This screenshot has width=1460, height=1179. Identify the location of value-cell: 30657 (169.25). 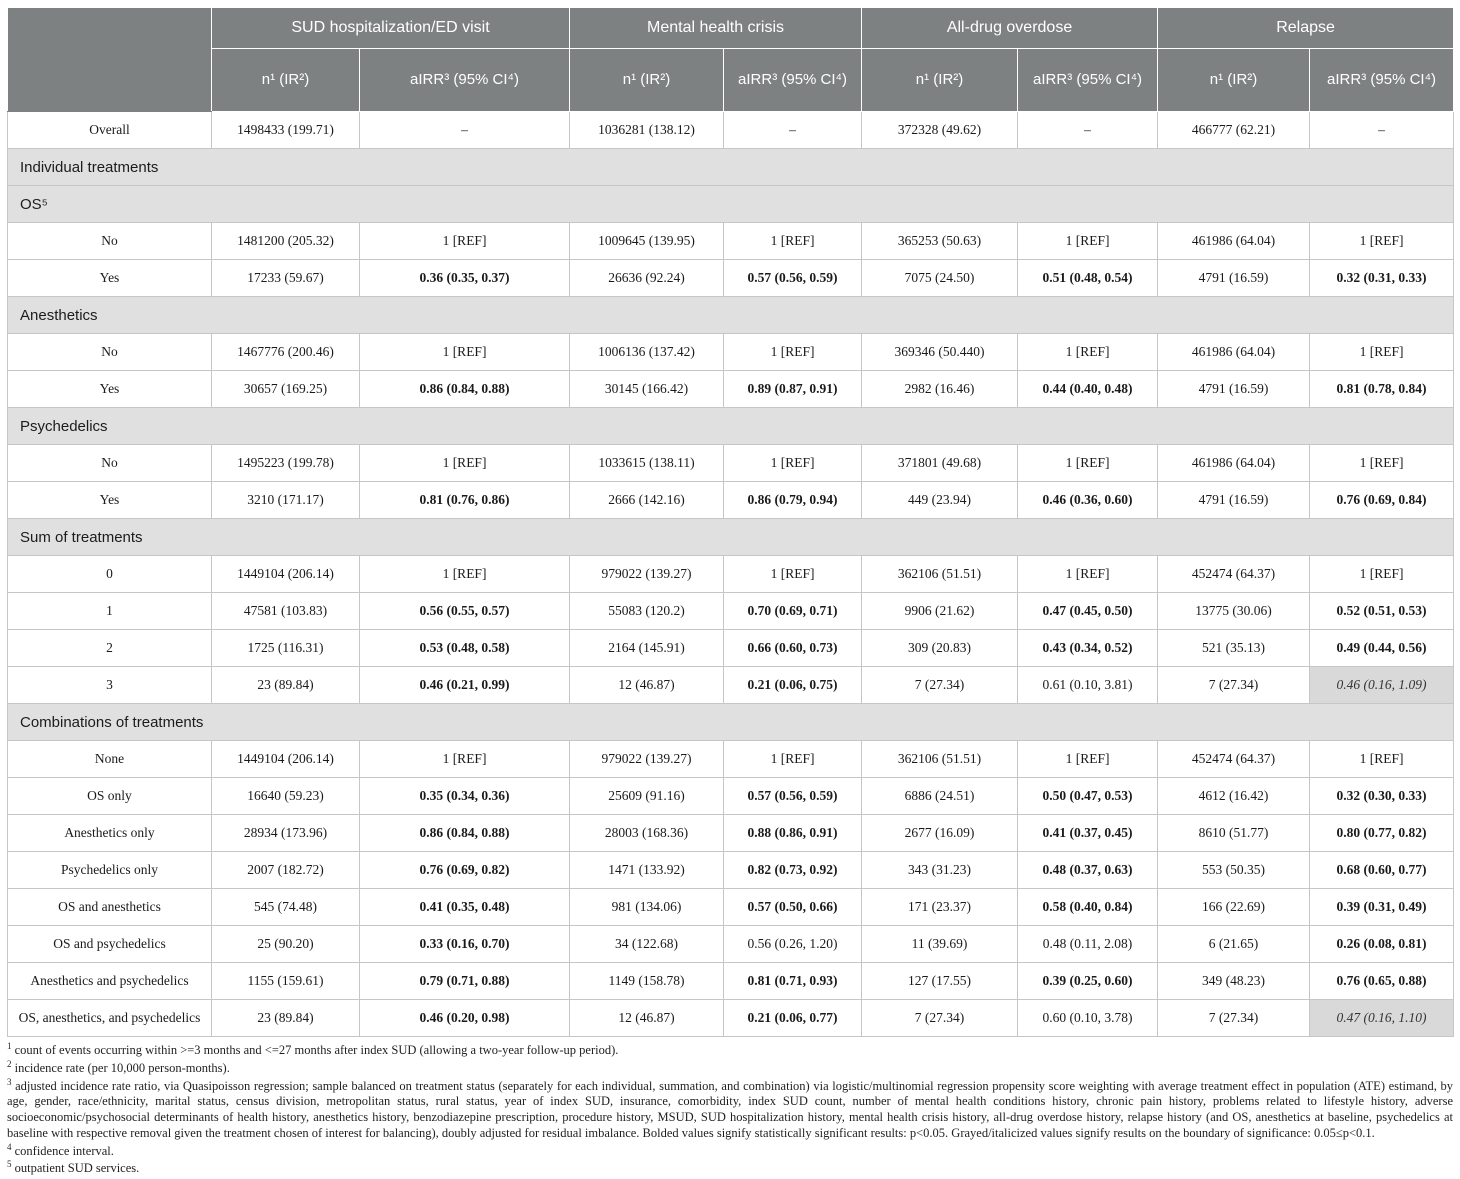
(285, 389).